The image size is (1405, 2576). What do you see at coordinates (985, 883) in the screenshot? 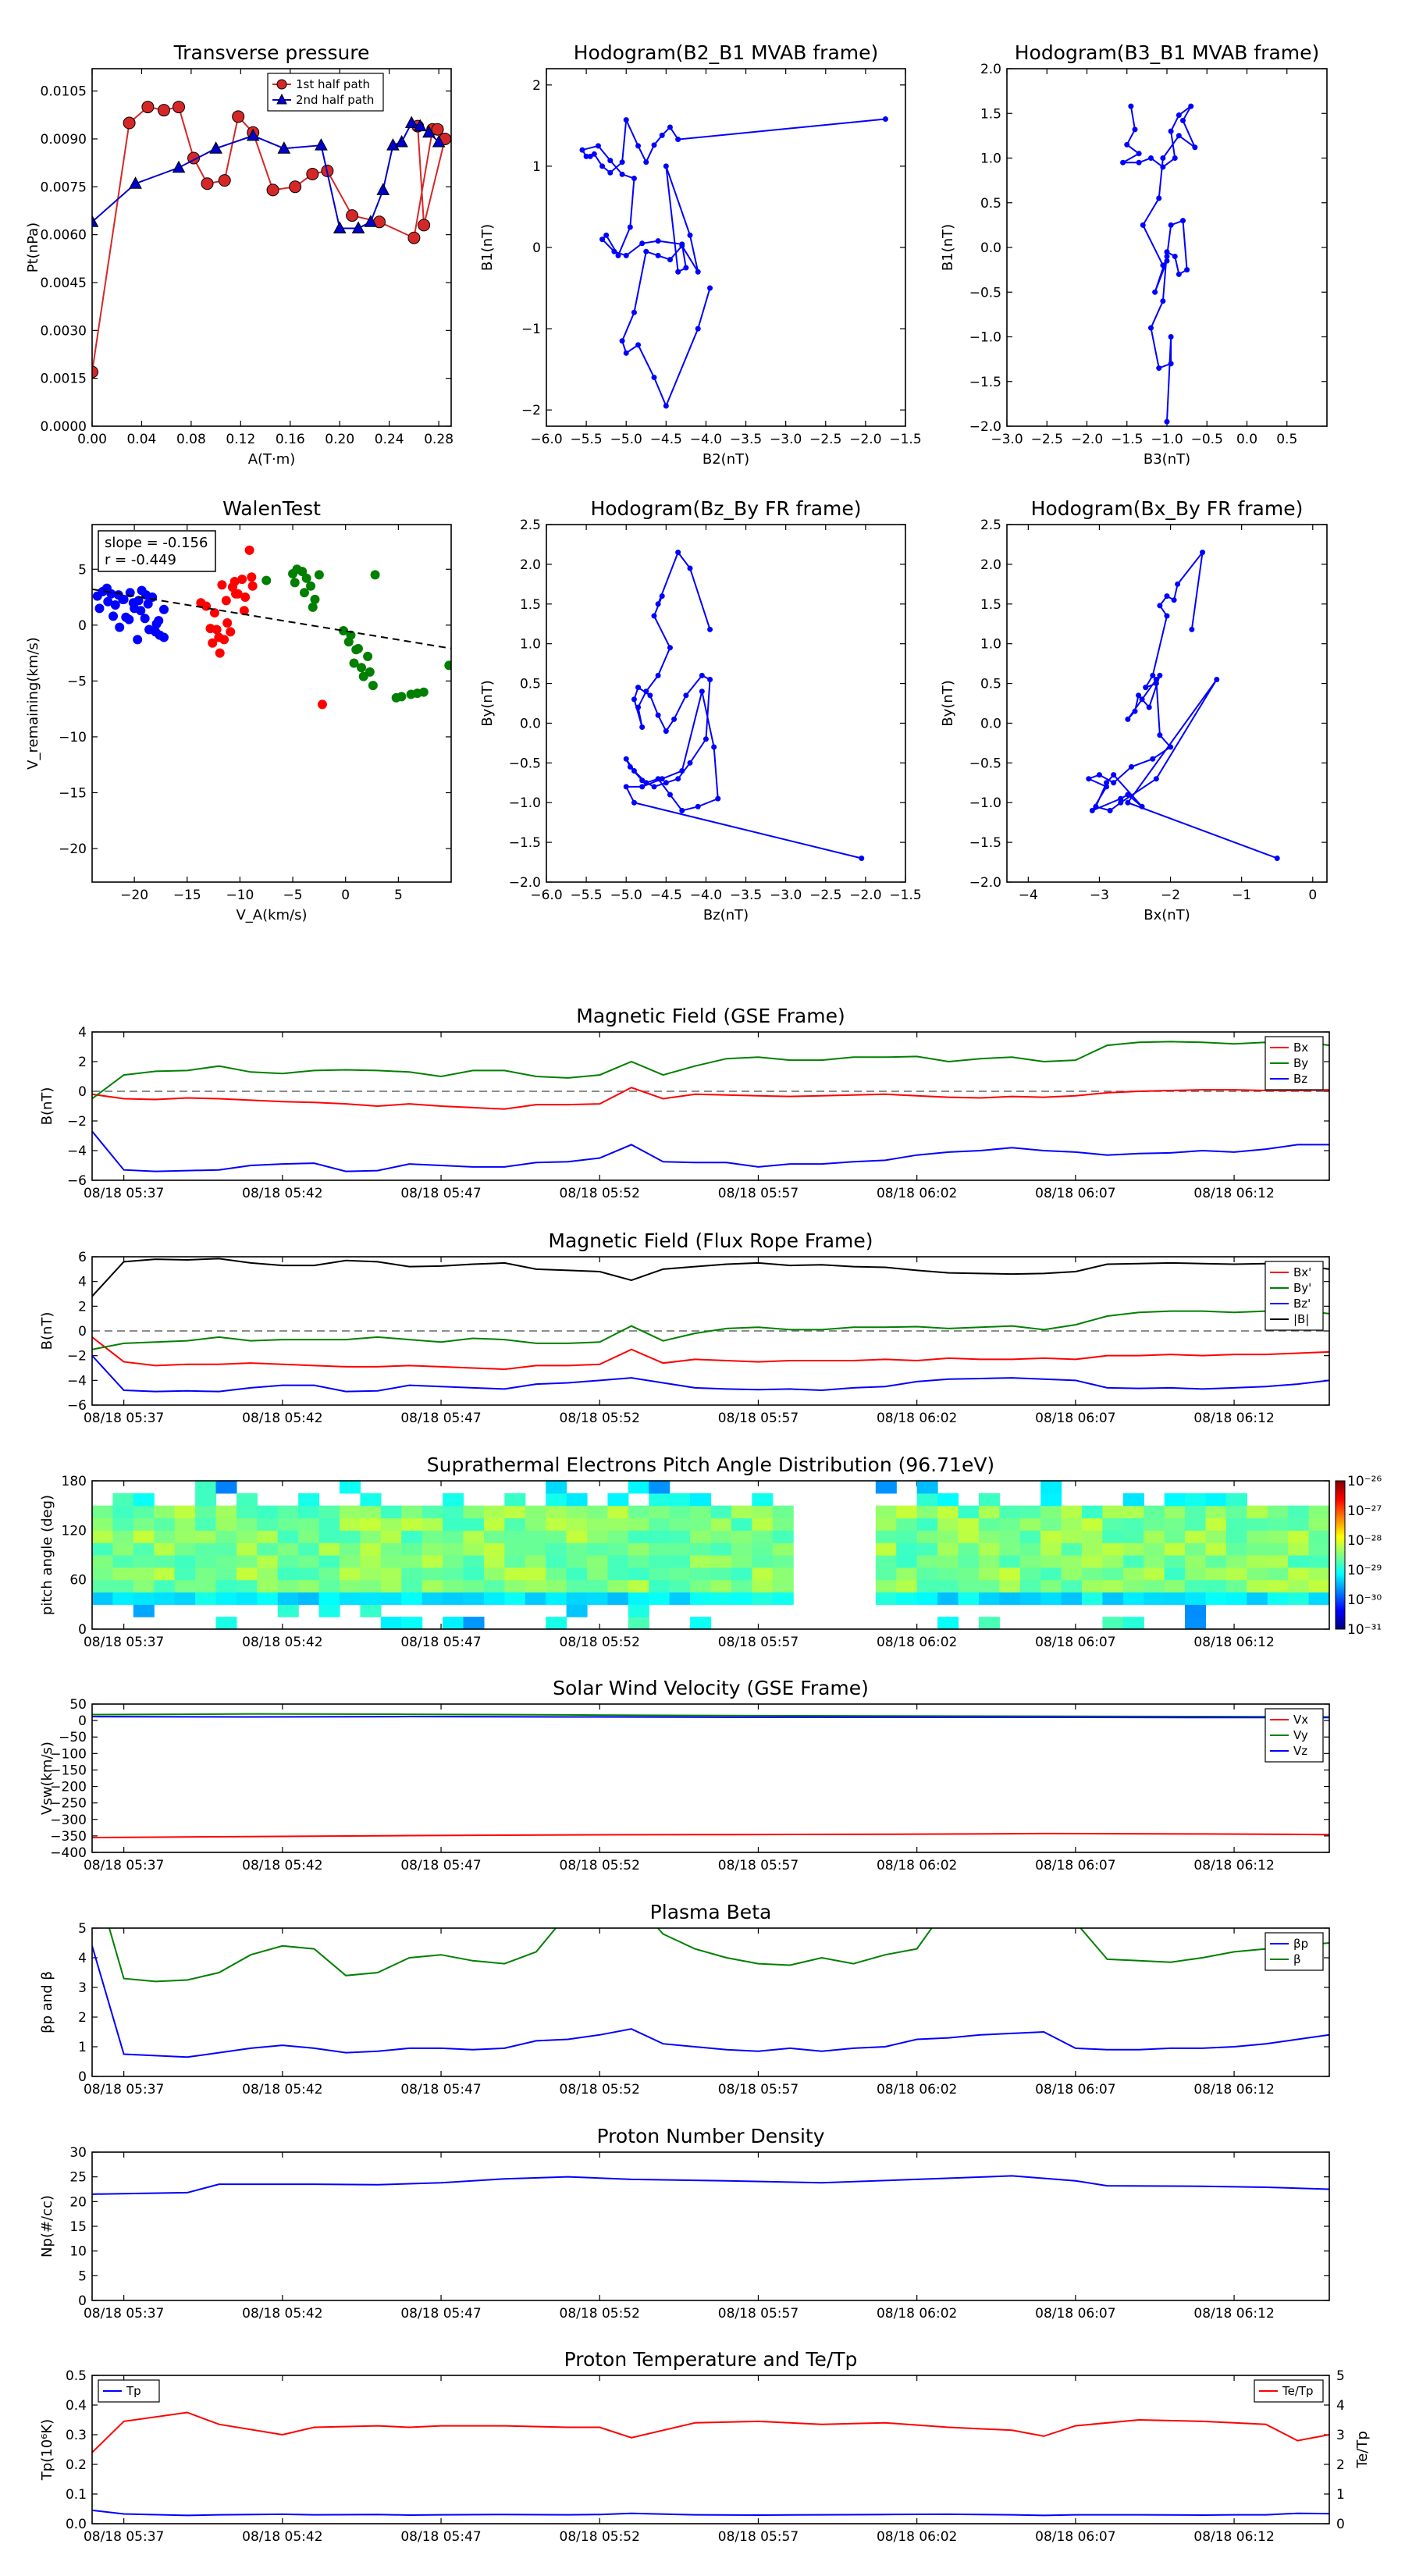
I see `y-tick-label: −2.0` at bounding box center [985, 883].